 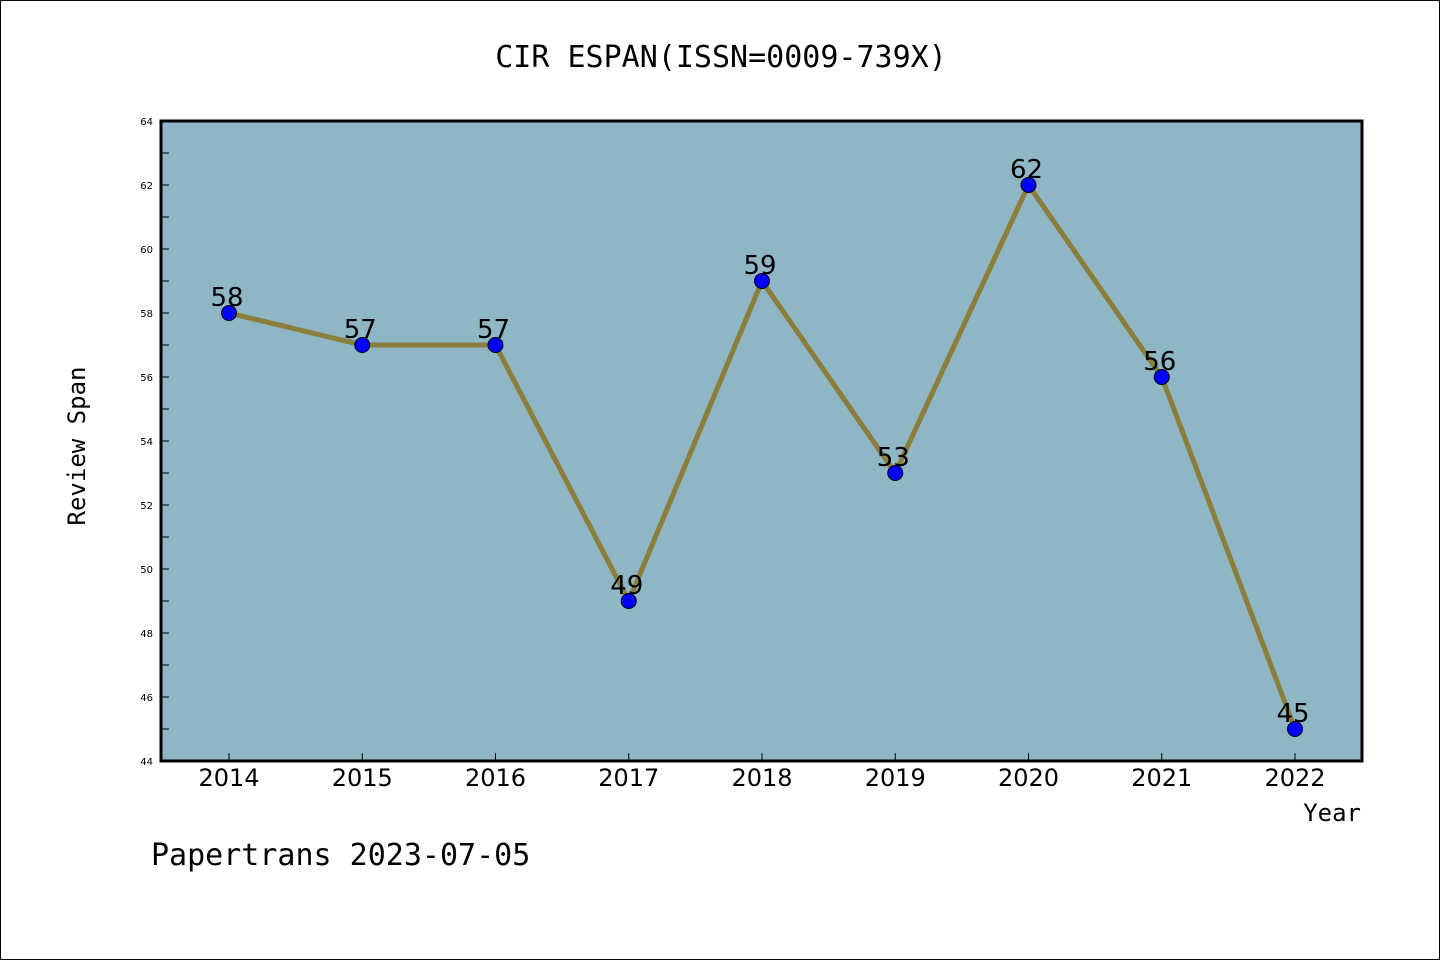 I want to click on data-label-2014: 58, so click(x=226, y=298).